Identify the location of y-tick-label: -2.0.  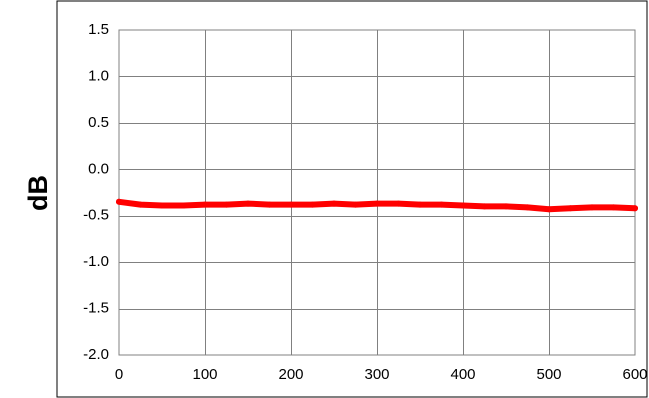
(96, 354).